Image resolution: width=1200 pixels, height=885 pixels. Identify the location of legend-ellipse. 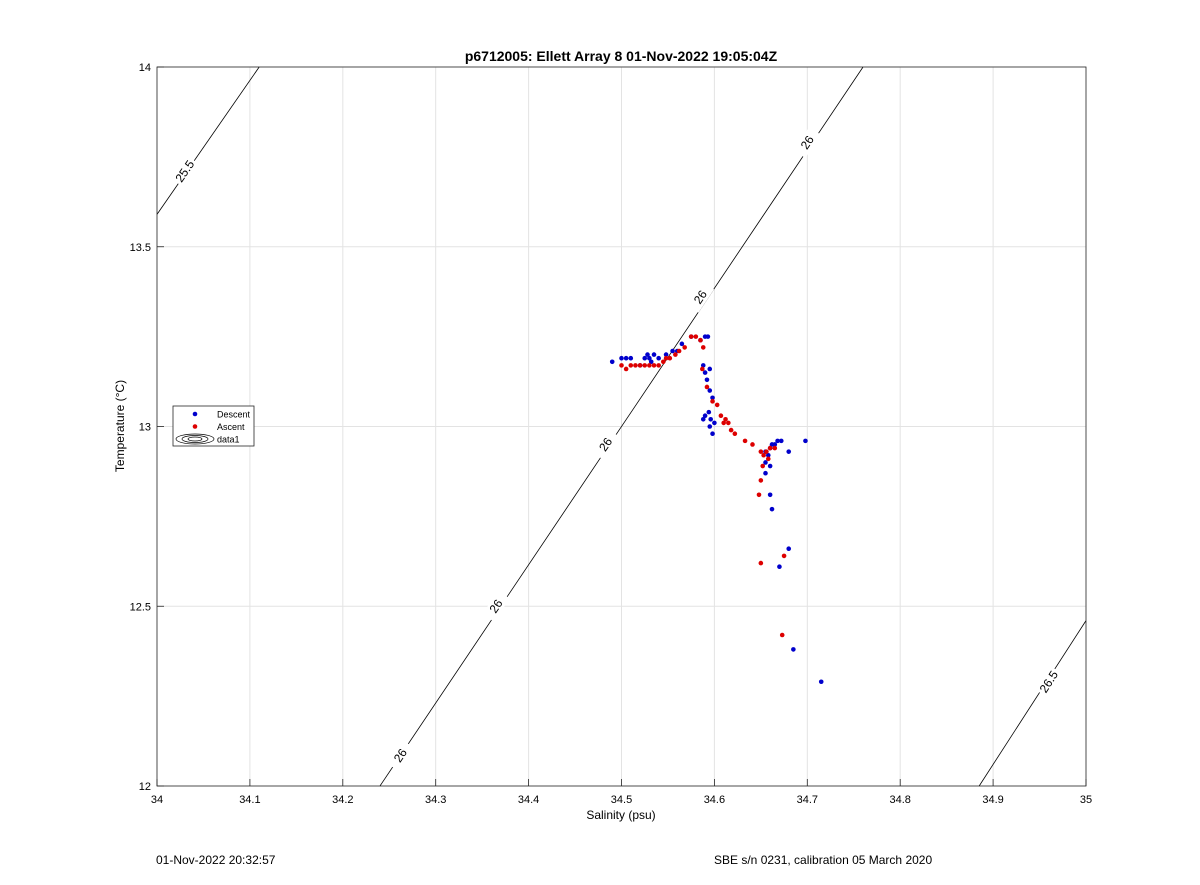
(195, 439).